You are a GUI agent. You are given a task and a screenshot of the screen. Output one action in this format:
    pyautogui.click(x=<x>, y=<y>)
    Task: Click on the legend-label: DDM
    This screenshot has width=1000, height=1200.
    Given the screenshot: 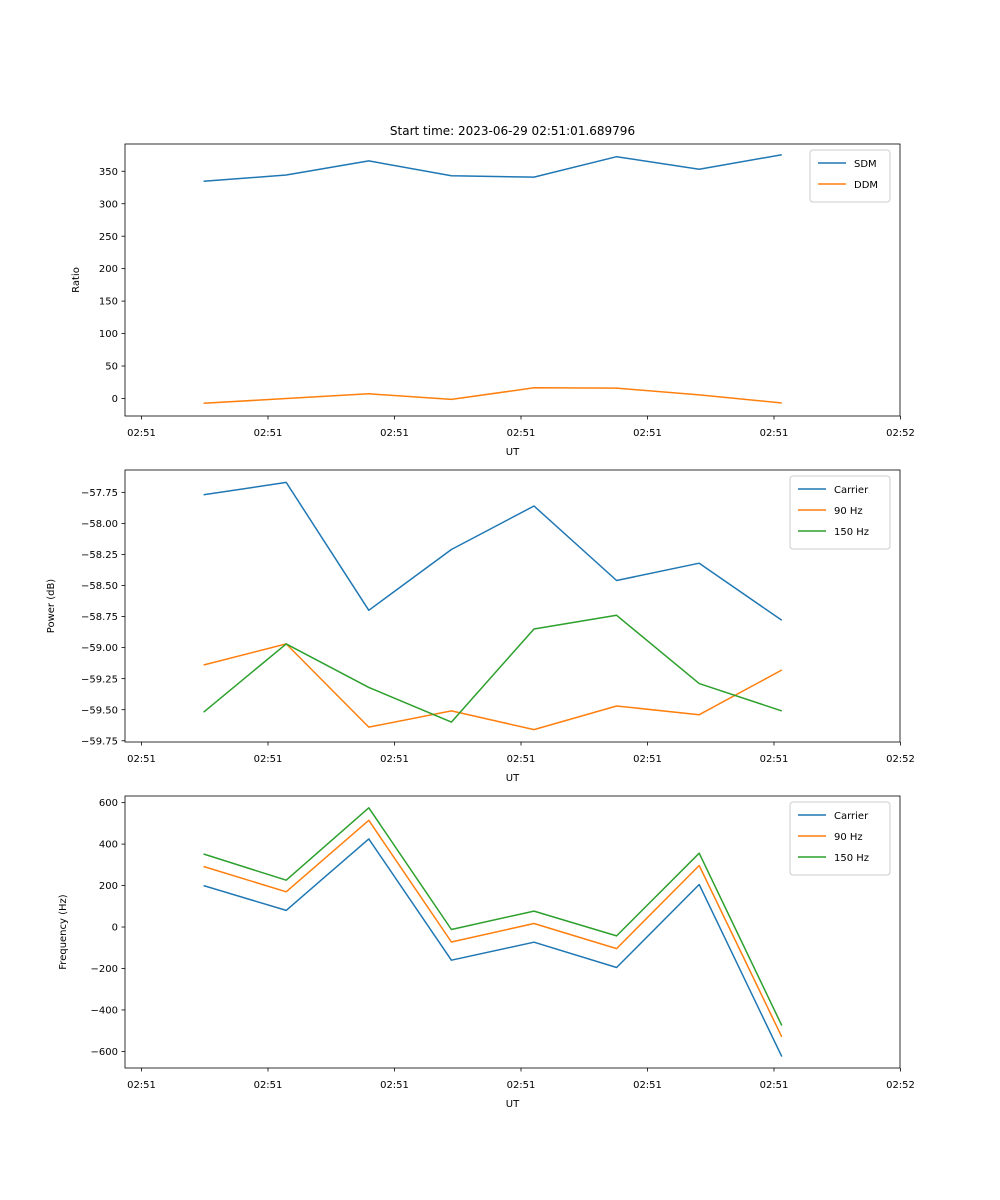 What is the action you would take?
    pyautogui.click(x=866, y=185)
    